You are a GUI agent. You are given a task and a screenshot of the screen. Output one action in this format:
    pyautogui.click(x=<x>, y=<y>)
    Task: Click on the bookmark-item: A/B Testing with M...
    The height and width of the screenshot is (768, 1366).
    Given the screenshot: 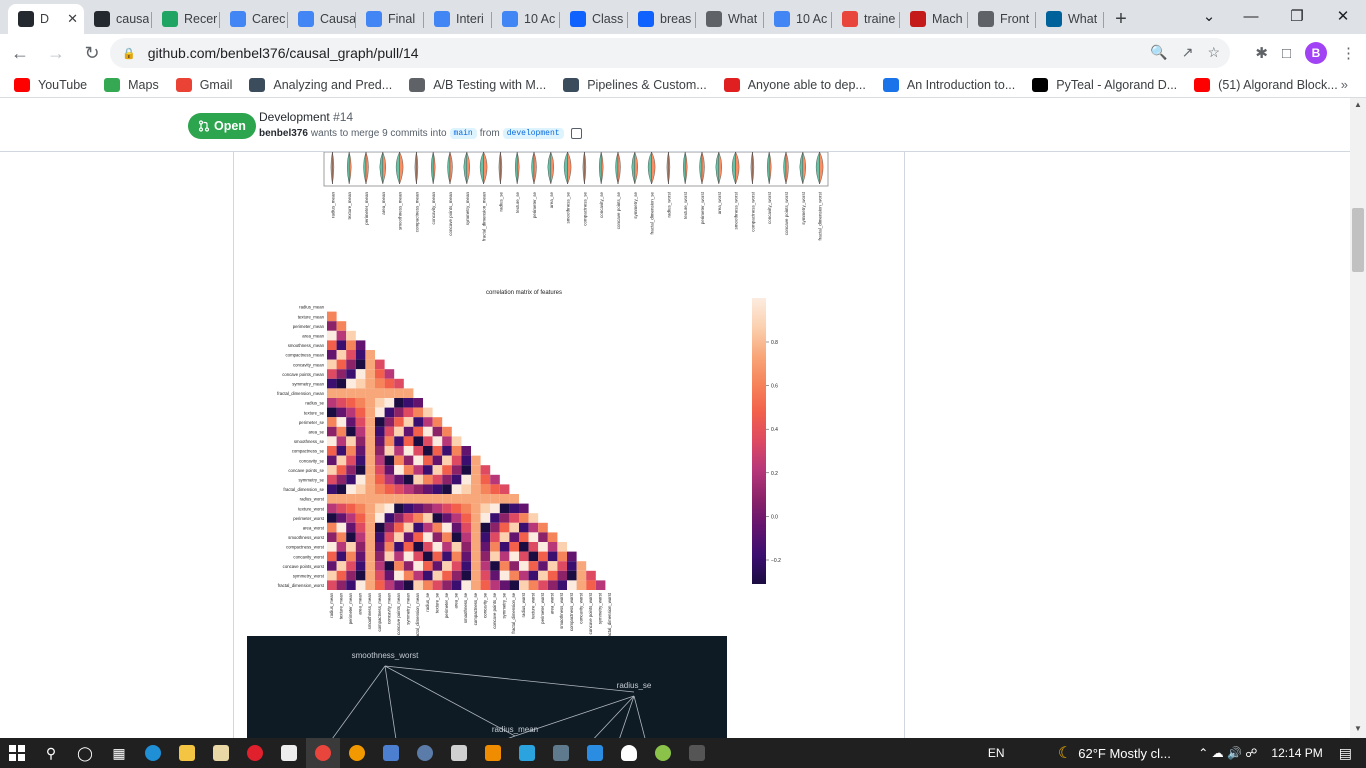 What is the action you would take?
    pyautogui.click(x=477, y=84)
    